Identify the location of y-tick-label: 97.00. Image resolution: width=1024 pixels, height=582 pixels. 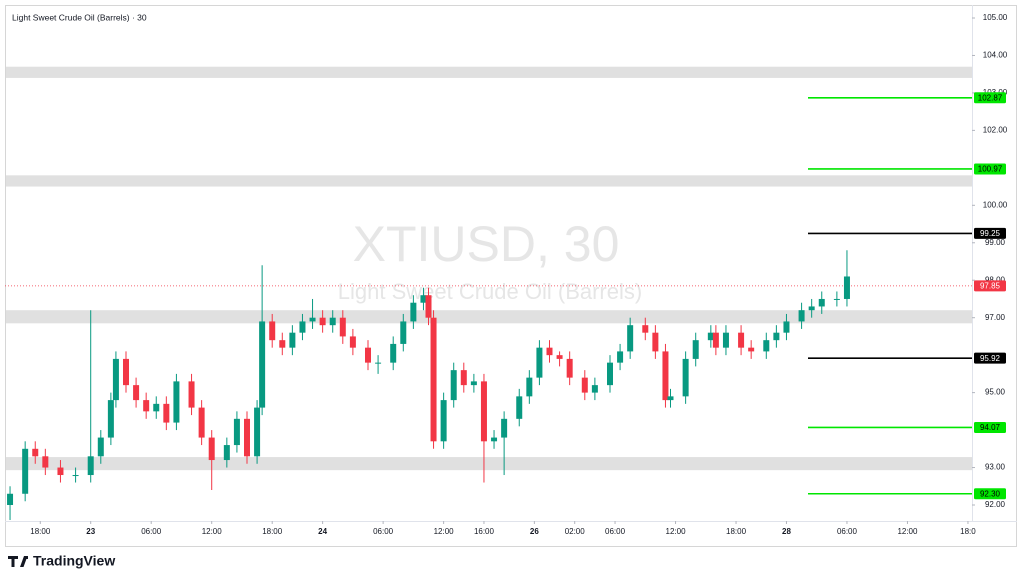
(995, 317).